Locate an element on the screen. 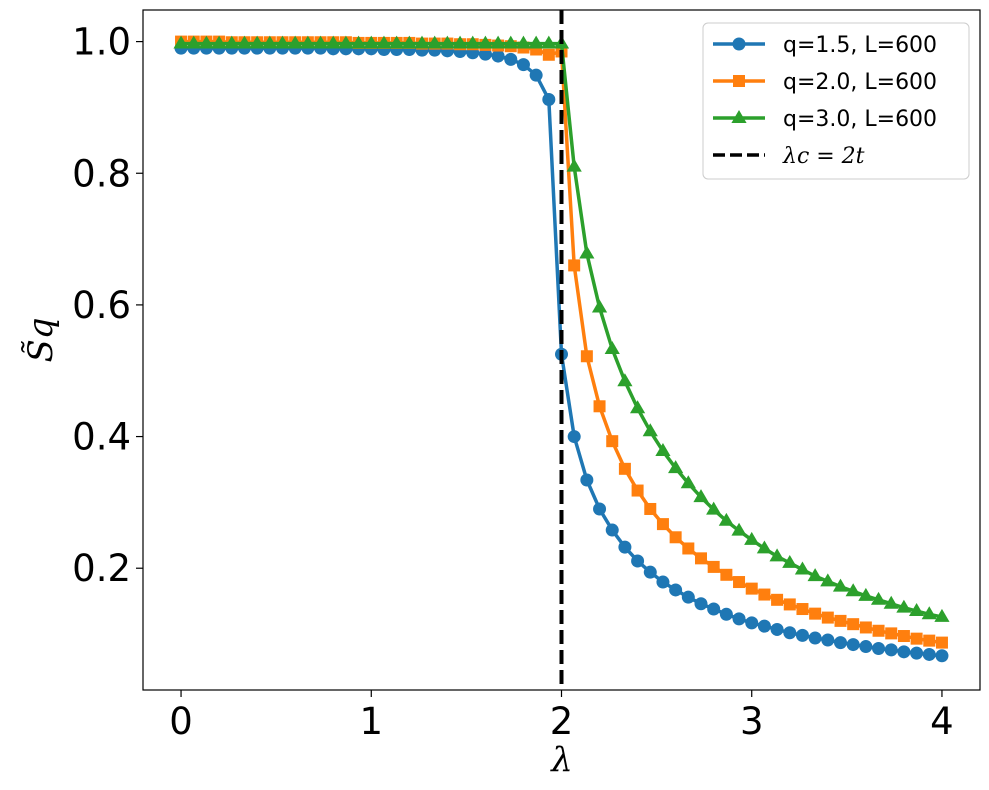 This screenshot has height=790, width=989. legend-label: λc = 2t is located at coordinates (823, 156).